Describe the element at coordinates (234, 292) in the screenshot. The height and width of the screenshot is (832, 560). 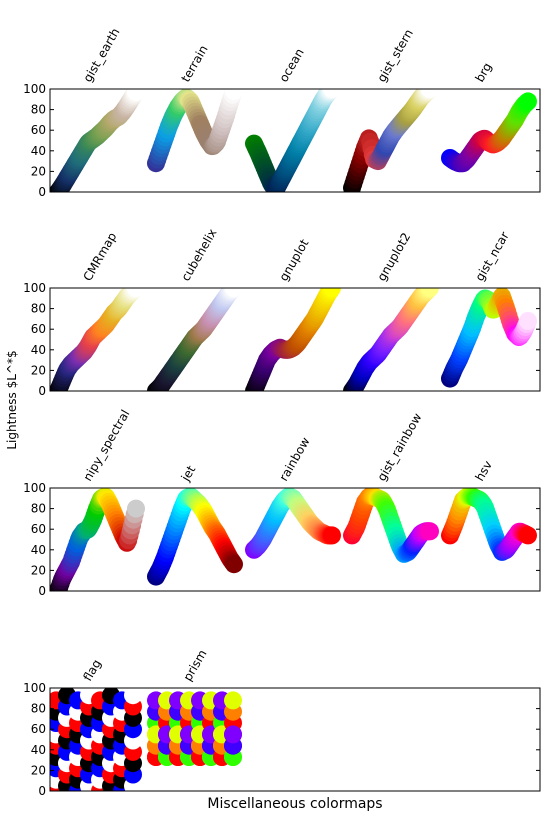
I see `cubehelix-point` at that location.